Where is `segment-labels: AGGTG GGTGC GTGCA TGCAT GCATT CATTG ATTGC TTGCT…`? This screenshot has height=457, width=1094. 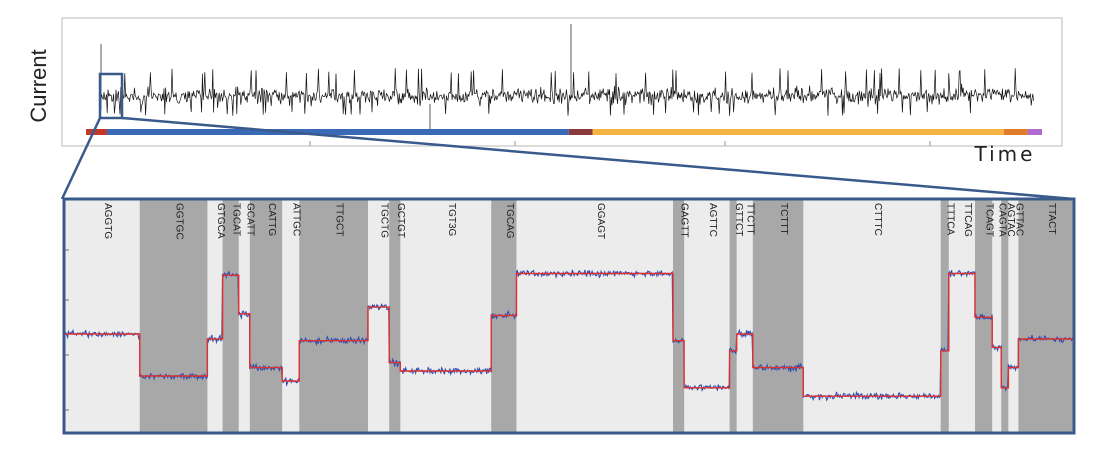
segment-labels: AGGTG GGTGC GTGCA TGCAT GCATT CATTG ATTGC TTGCT… is located at coordinates (579, 221).